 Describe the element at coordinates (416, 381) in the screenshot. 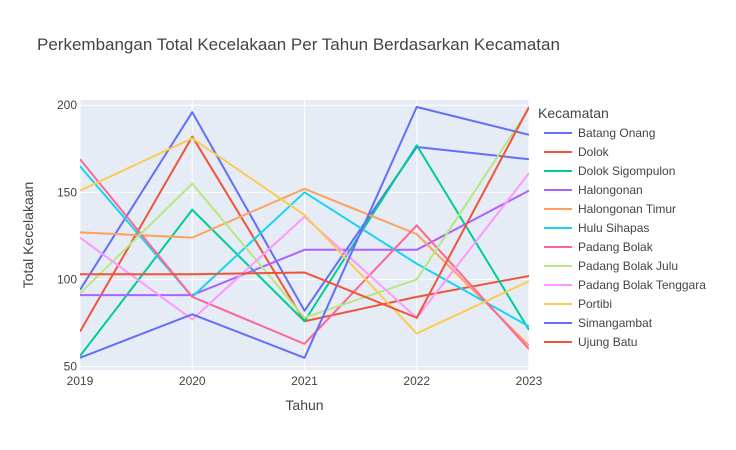

I see `x-tick-label: 2022` at that location.